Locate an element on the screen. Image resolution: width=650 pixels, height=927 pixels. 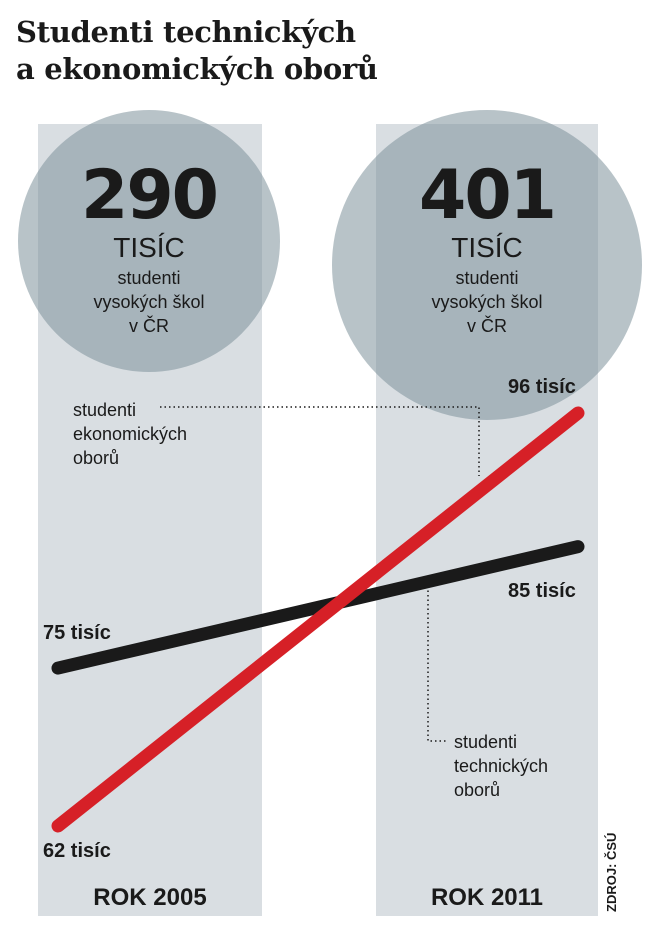
source-note: ZDROJ: ČSÚ is located at coordinates (611, 872).